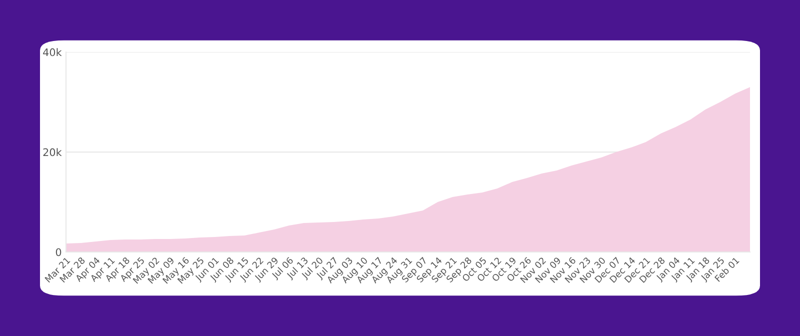  Describe the element at coordinates (59, 252) in the screenshot. I see `y-tick-label: 0` at that location.